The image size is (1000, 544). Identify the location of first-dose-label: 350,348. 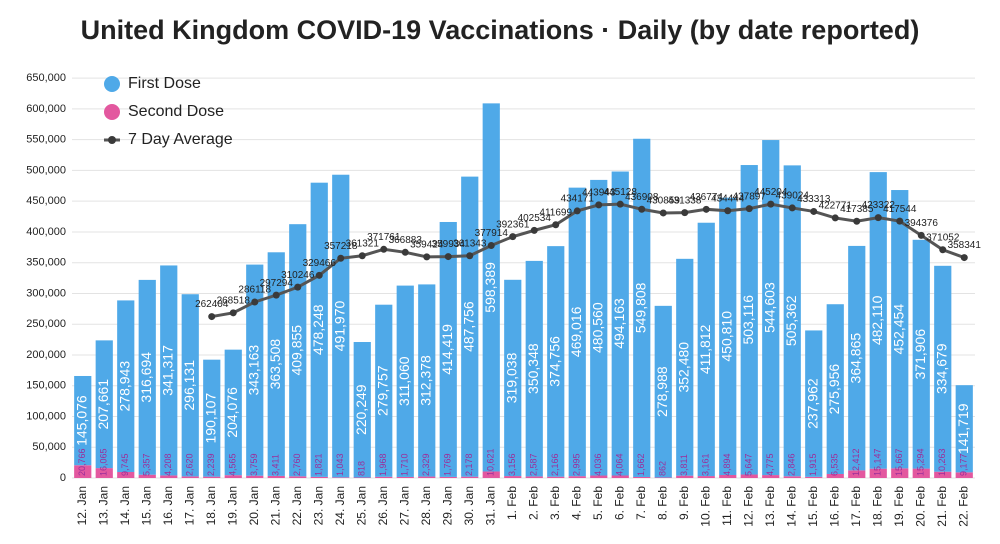
(533, 368).